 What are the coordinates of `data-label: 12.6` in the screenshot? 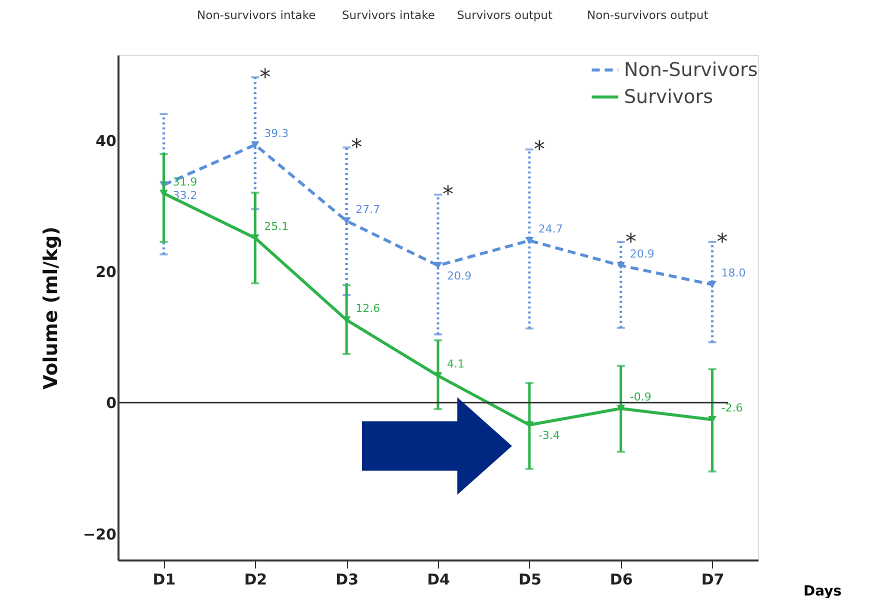 It's located at (368, 308).